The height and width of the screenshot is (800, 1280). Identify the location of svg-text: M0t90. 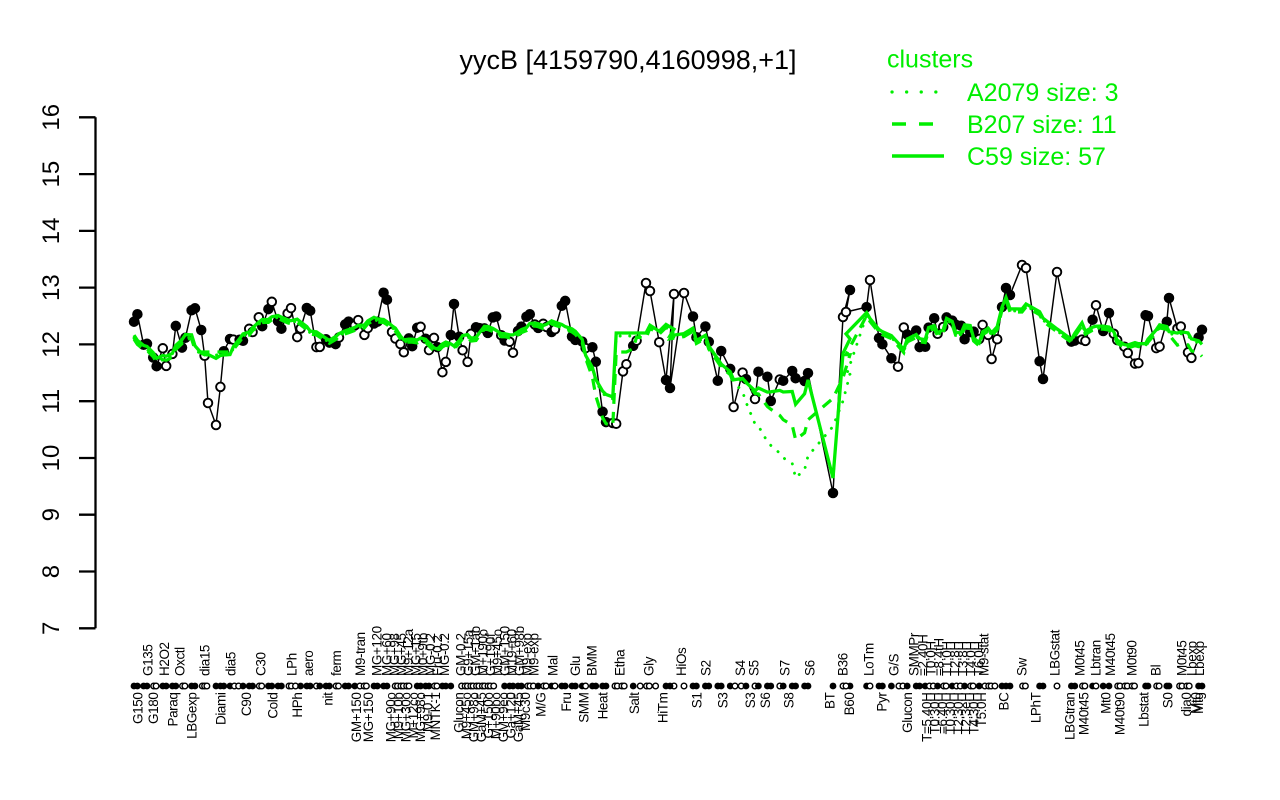
(1132, 658).